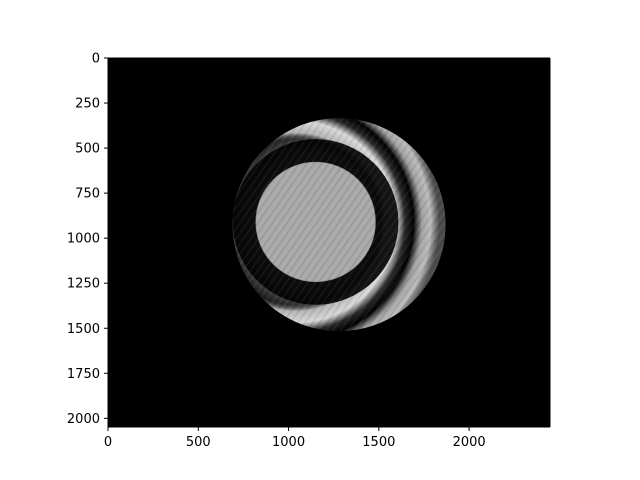 This screenshot has width=640, height=480. I want to click on y-tick-label: 1000, so click(83, 239).